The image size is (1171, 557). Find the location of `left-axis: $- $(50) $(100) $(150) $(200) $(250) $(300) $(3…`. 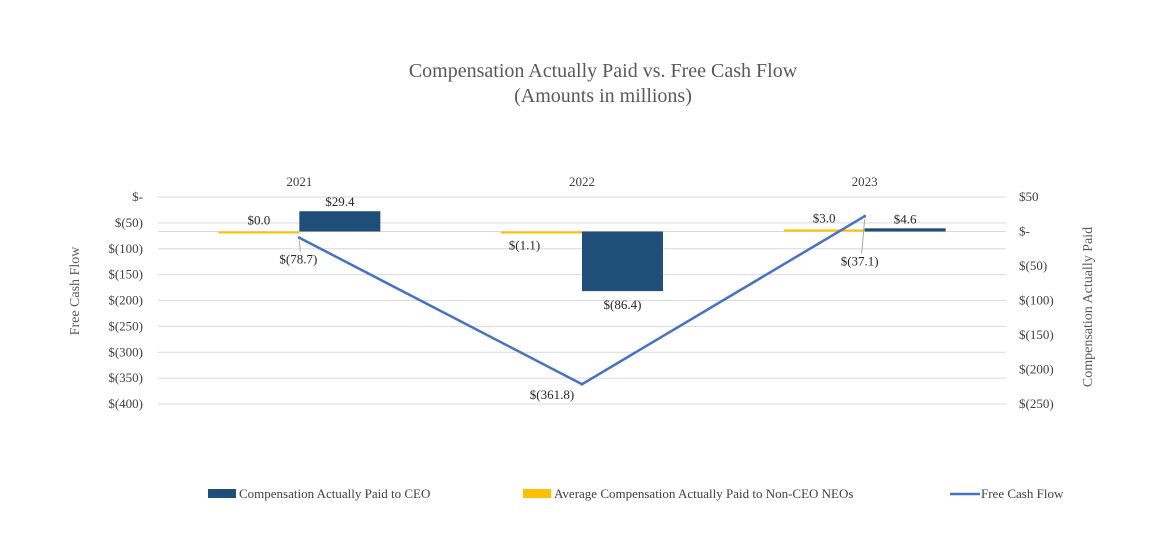

left-axis: $- $(50) $(100) $(150) $(200) $(250) $(300) $(3… is located at coordinates (125, 300).